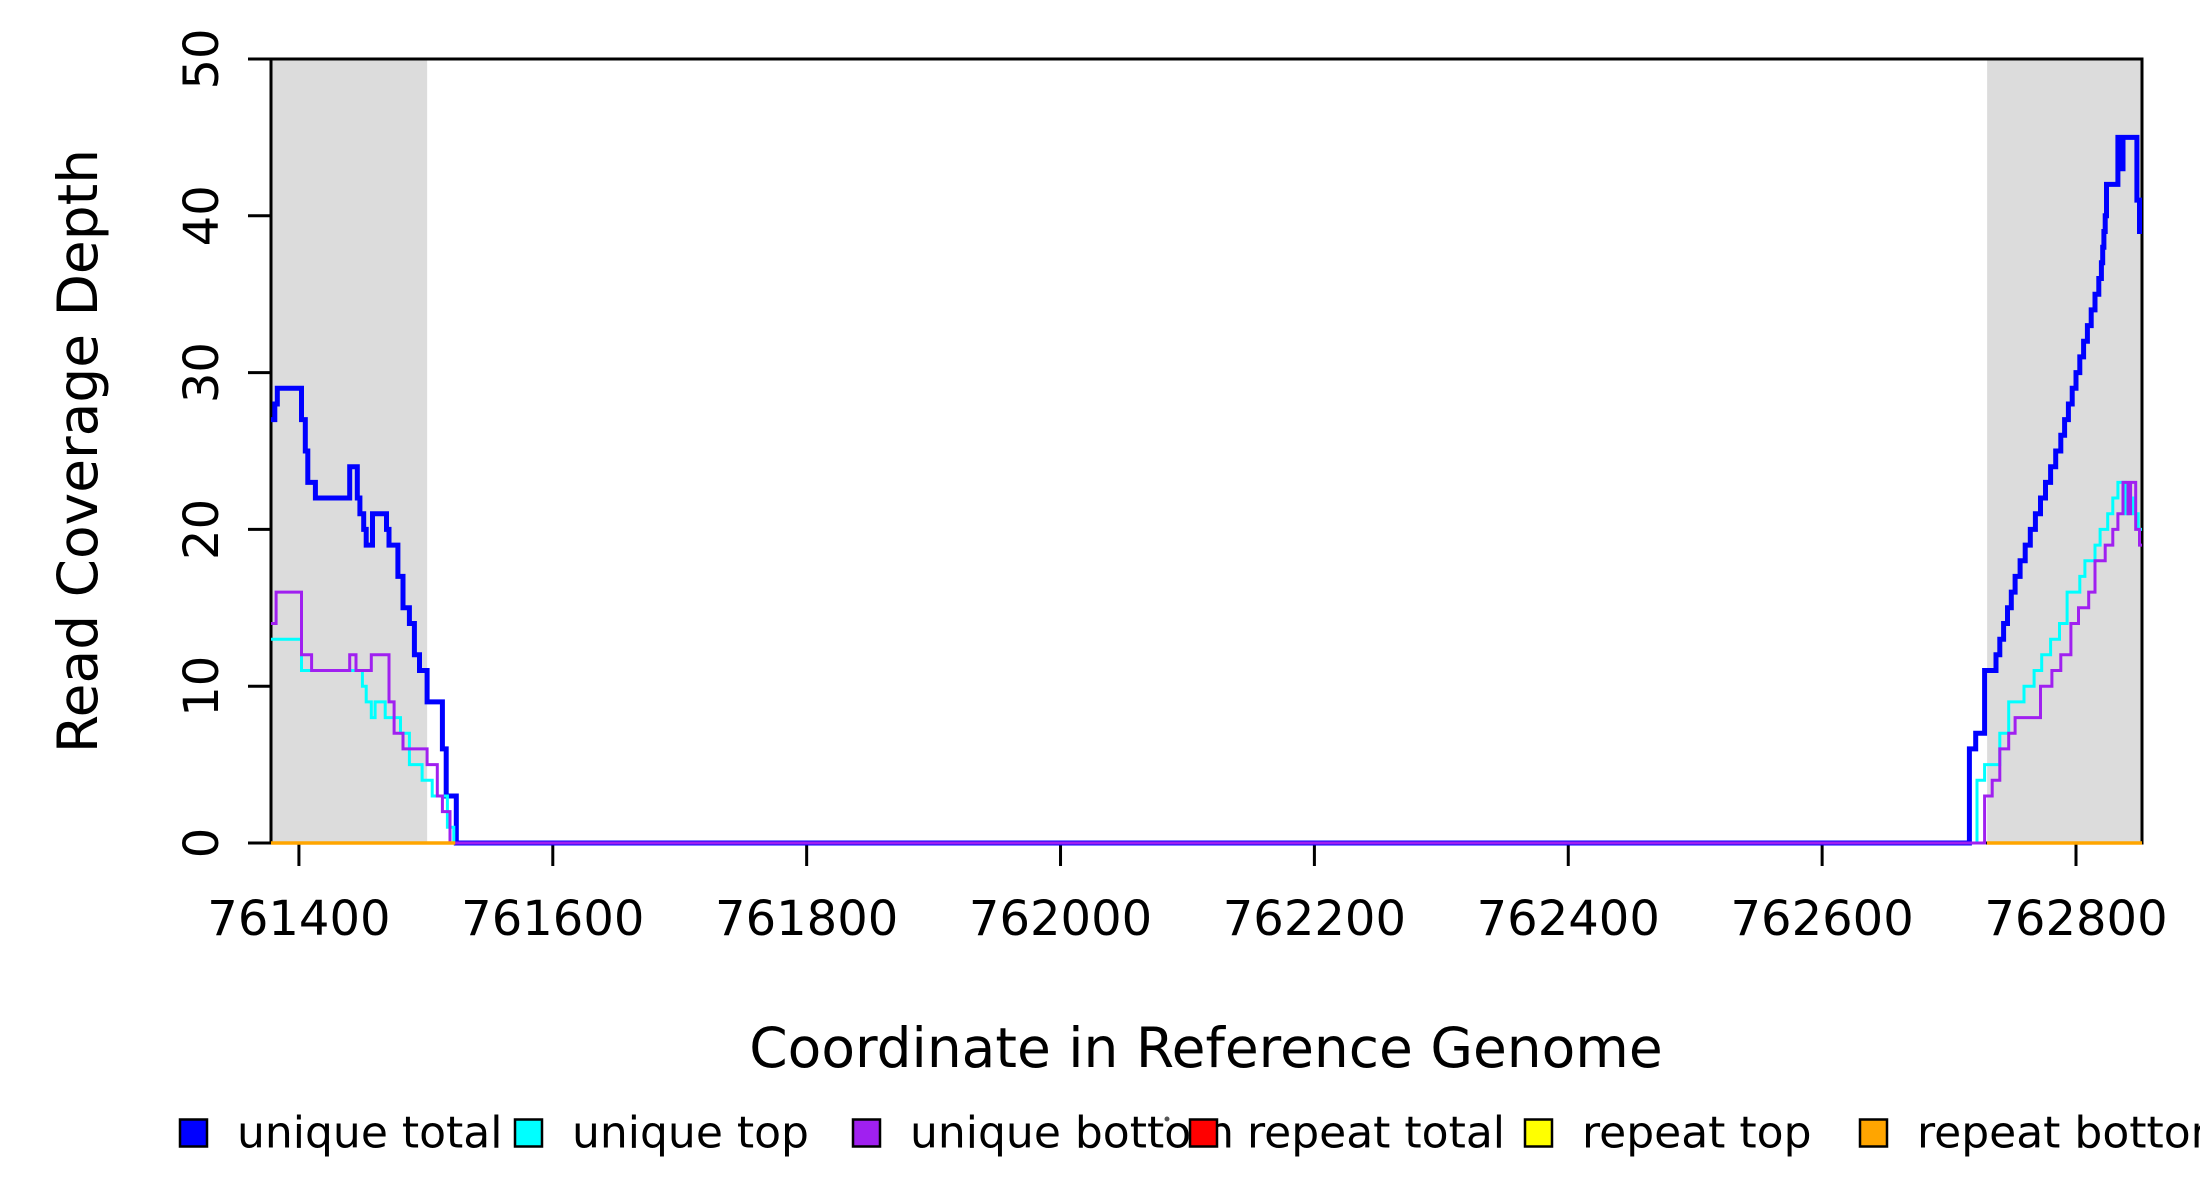 This screenshot has width=2200, height=1200. Describe the element at coordinates (202, 58) in the screenshot. I see `y-tick-label: 50` at that location.